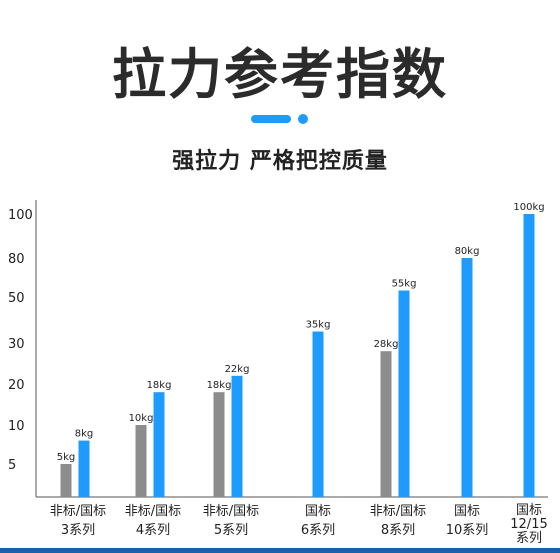  I want to click on category-label: 4系列, so click(153, 530).